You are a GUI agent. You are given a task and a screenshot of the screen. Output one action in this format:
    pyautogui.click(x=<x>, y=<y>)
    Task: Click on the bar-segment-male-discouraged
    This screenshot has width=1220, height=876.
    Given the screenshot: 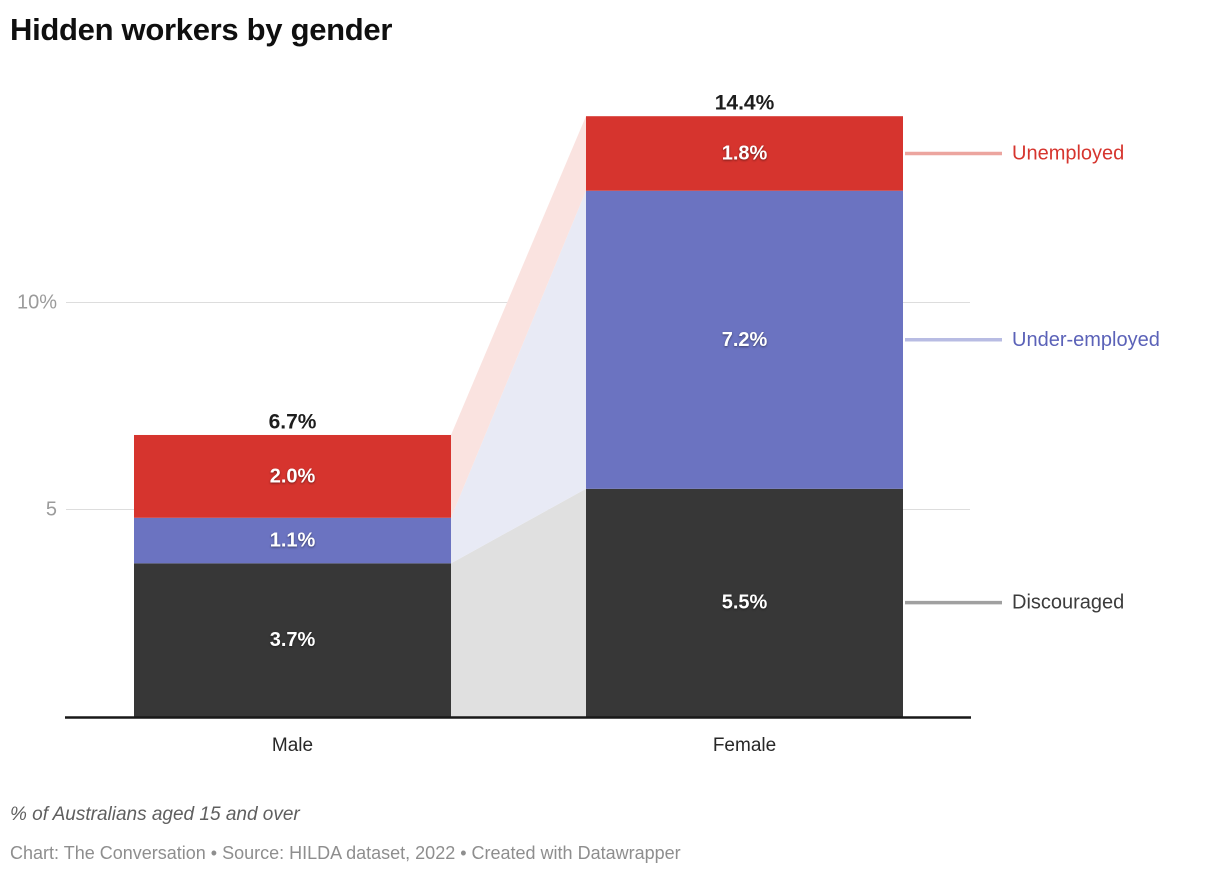 What is the action you would take?
    pyautogui.click(x=292, y=640)
    